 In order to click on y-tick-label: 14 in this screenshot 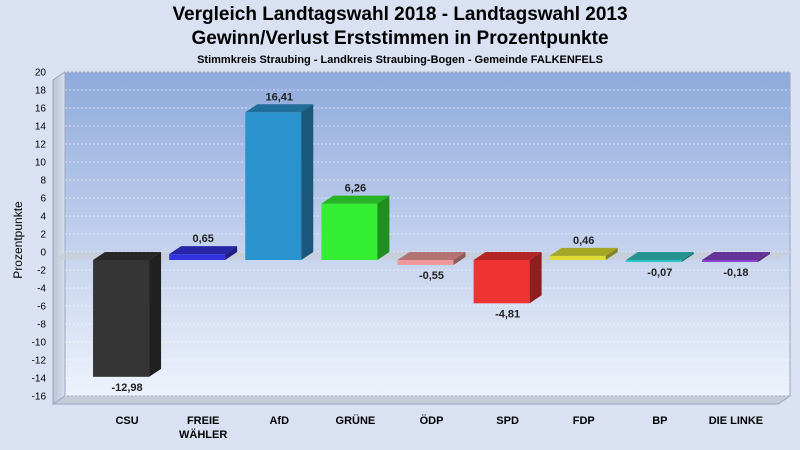, I will do `click(41, 127)`.